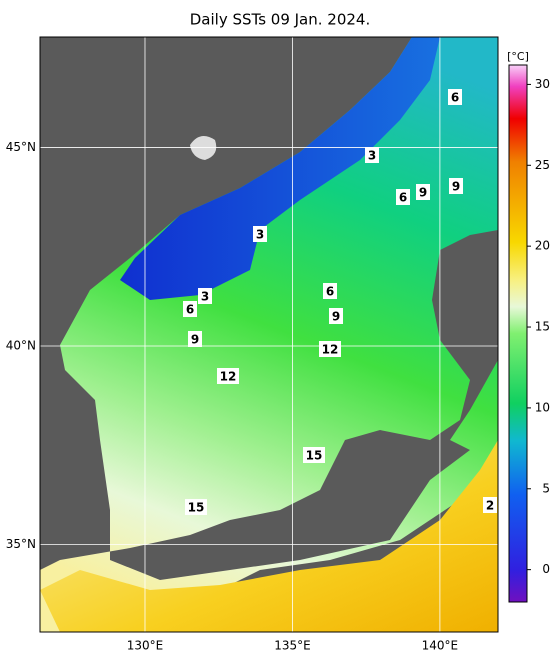 The image size is (558, 657). What do you see at coordinates (542, 165) in the screenshot?
I see `colorbar-tick-label: 25` at bounding box center [542, 165].